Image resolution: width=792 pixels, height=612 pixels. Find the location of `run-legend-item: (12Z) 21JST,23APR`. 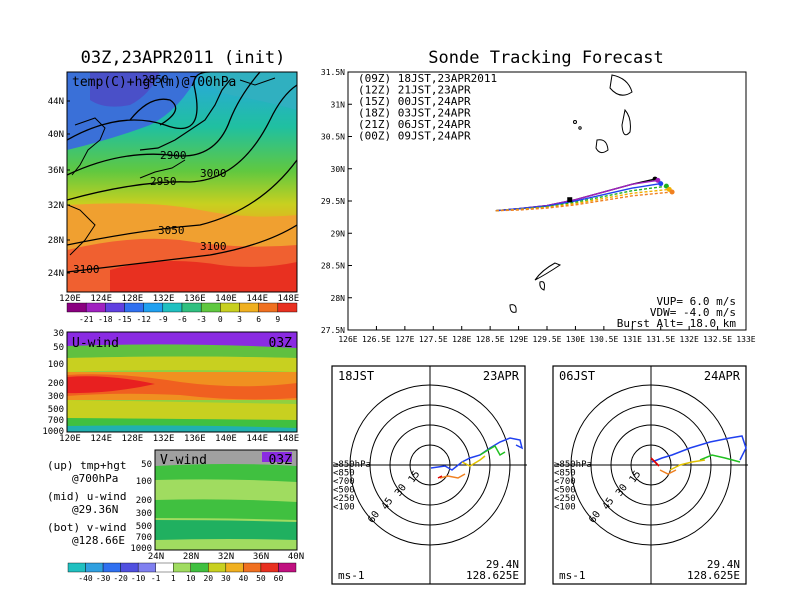

run-legend-item: (12Z) 21JST,23APR is located at coordinates (414, 90).